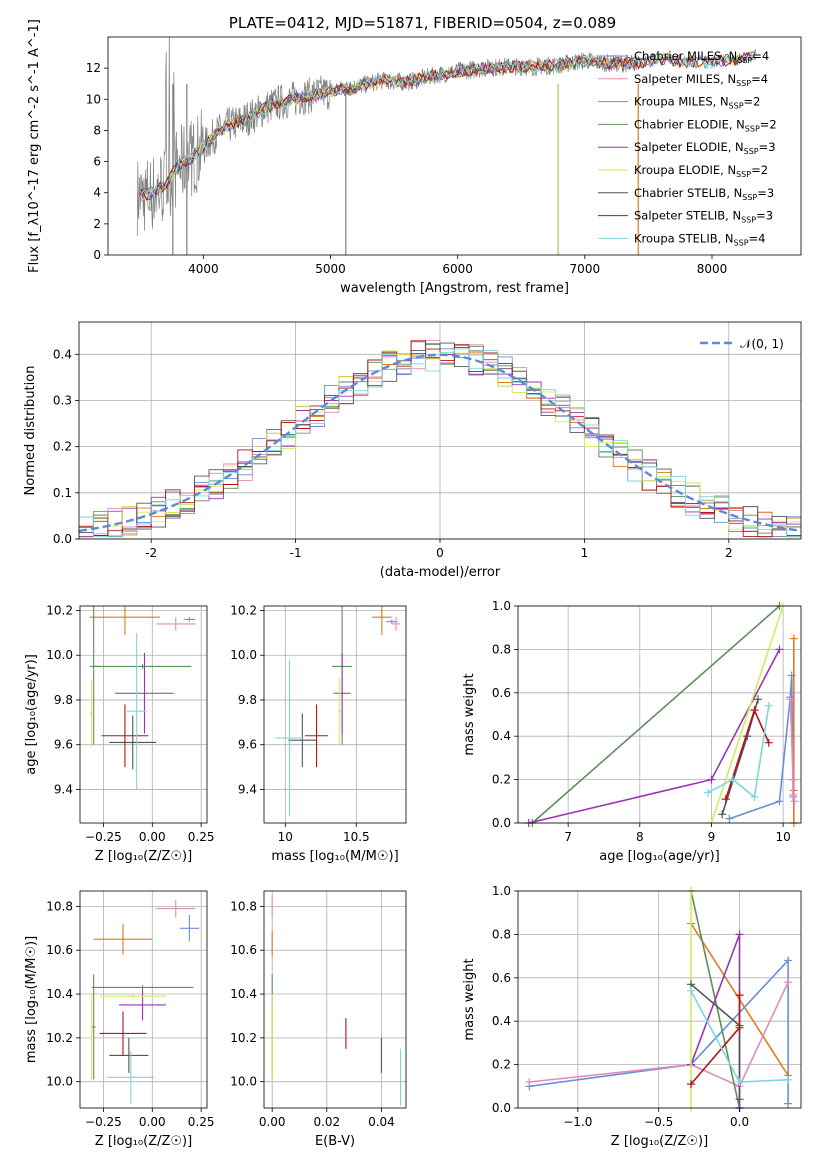  What do you see at coordinates (103, 837) in the screenshot?
I see `x-tick-label: −0.25` at bounding box center [103, 837].